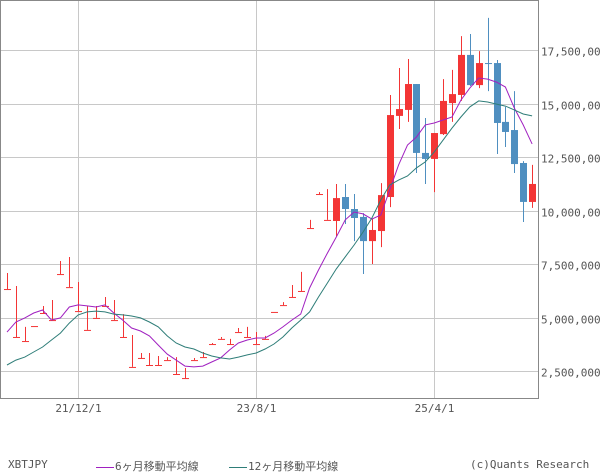 The image size is (600, 475). I want to click on legend-ma12-label: 12ヶ月移動平均線, so click(293, 466).